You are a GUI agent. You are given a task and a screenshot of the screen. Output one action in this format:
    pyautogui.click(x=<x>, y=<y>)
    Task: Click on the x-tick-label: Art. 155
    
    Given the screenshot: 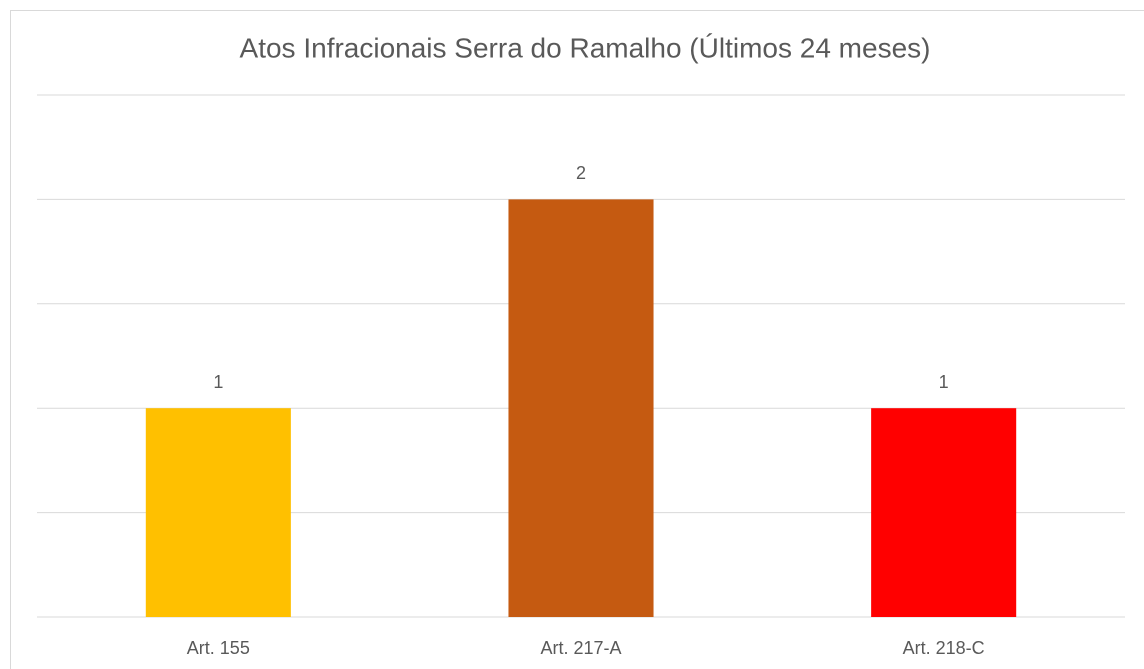 What is the action you would take?
    pyautogui.click(x=218, y=648)
    